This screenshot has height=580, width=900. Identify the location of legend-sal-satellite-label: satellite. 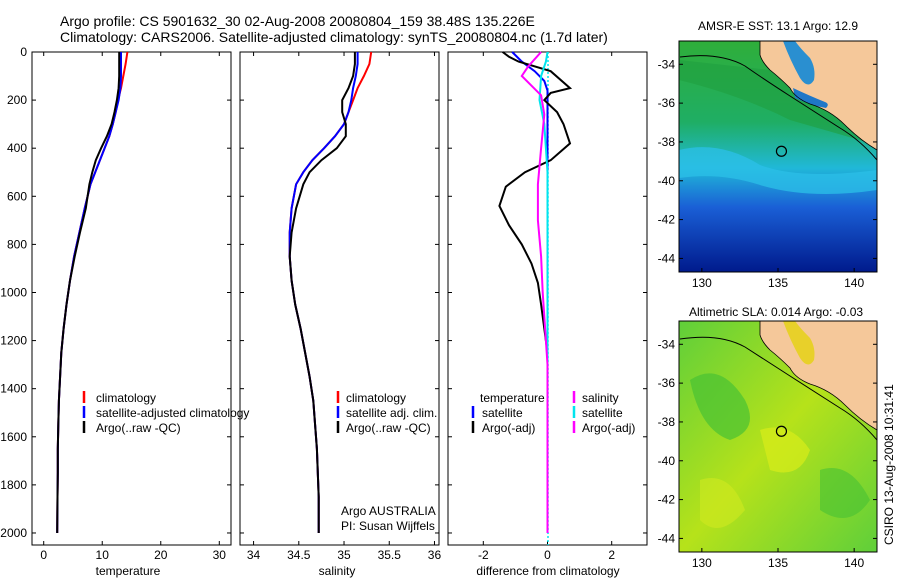
(602, 413).